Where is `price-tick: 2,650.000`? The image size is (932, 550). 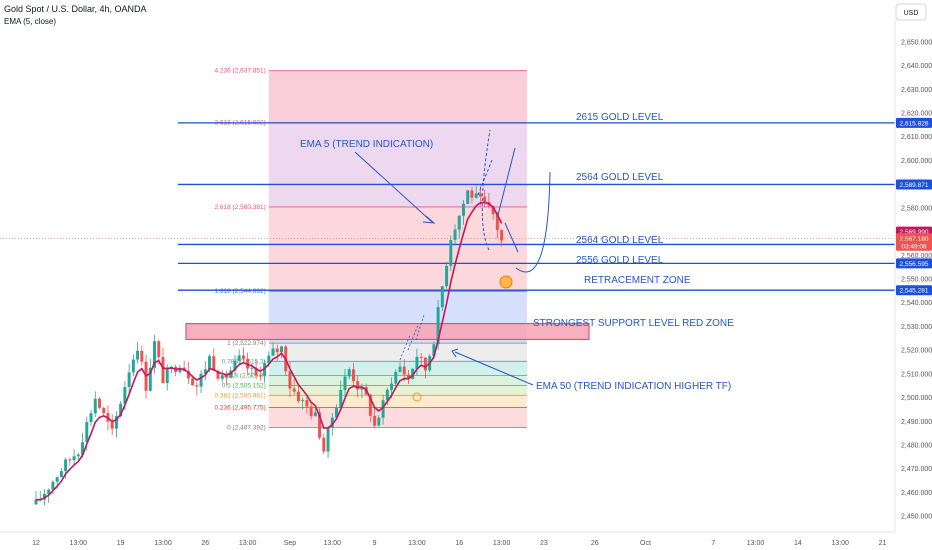
price-tick: 2,650.000 is located at coordinates (916, 42).